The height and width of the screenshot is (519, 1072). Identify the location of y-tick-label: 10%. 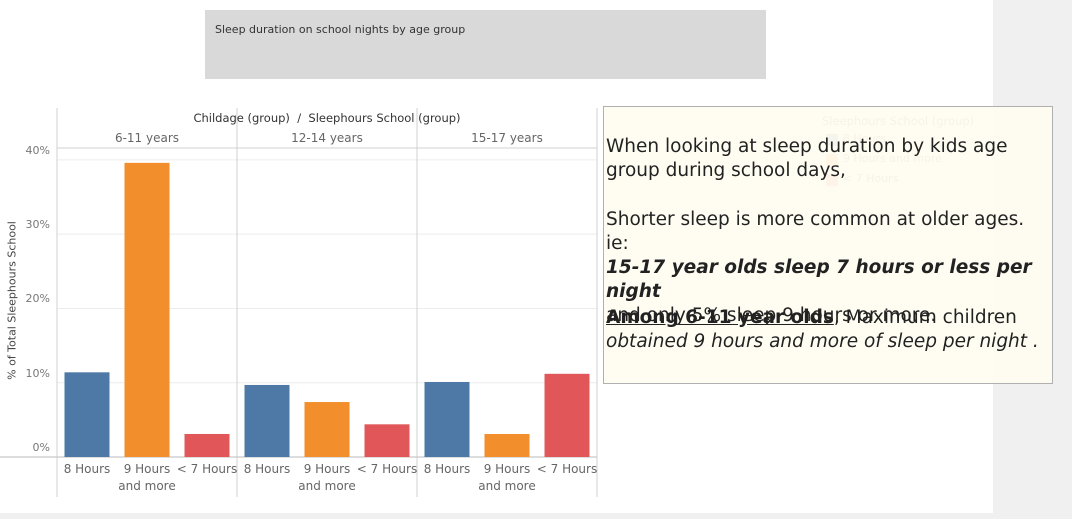
(37, 373).